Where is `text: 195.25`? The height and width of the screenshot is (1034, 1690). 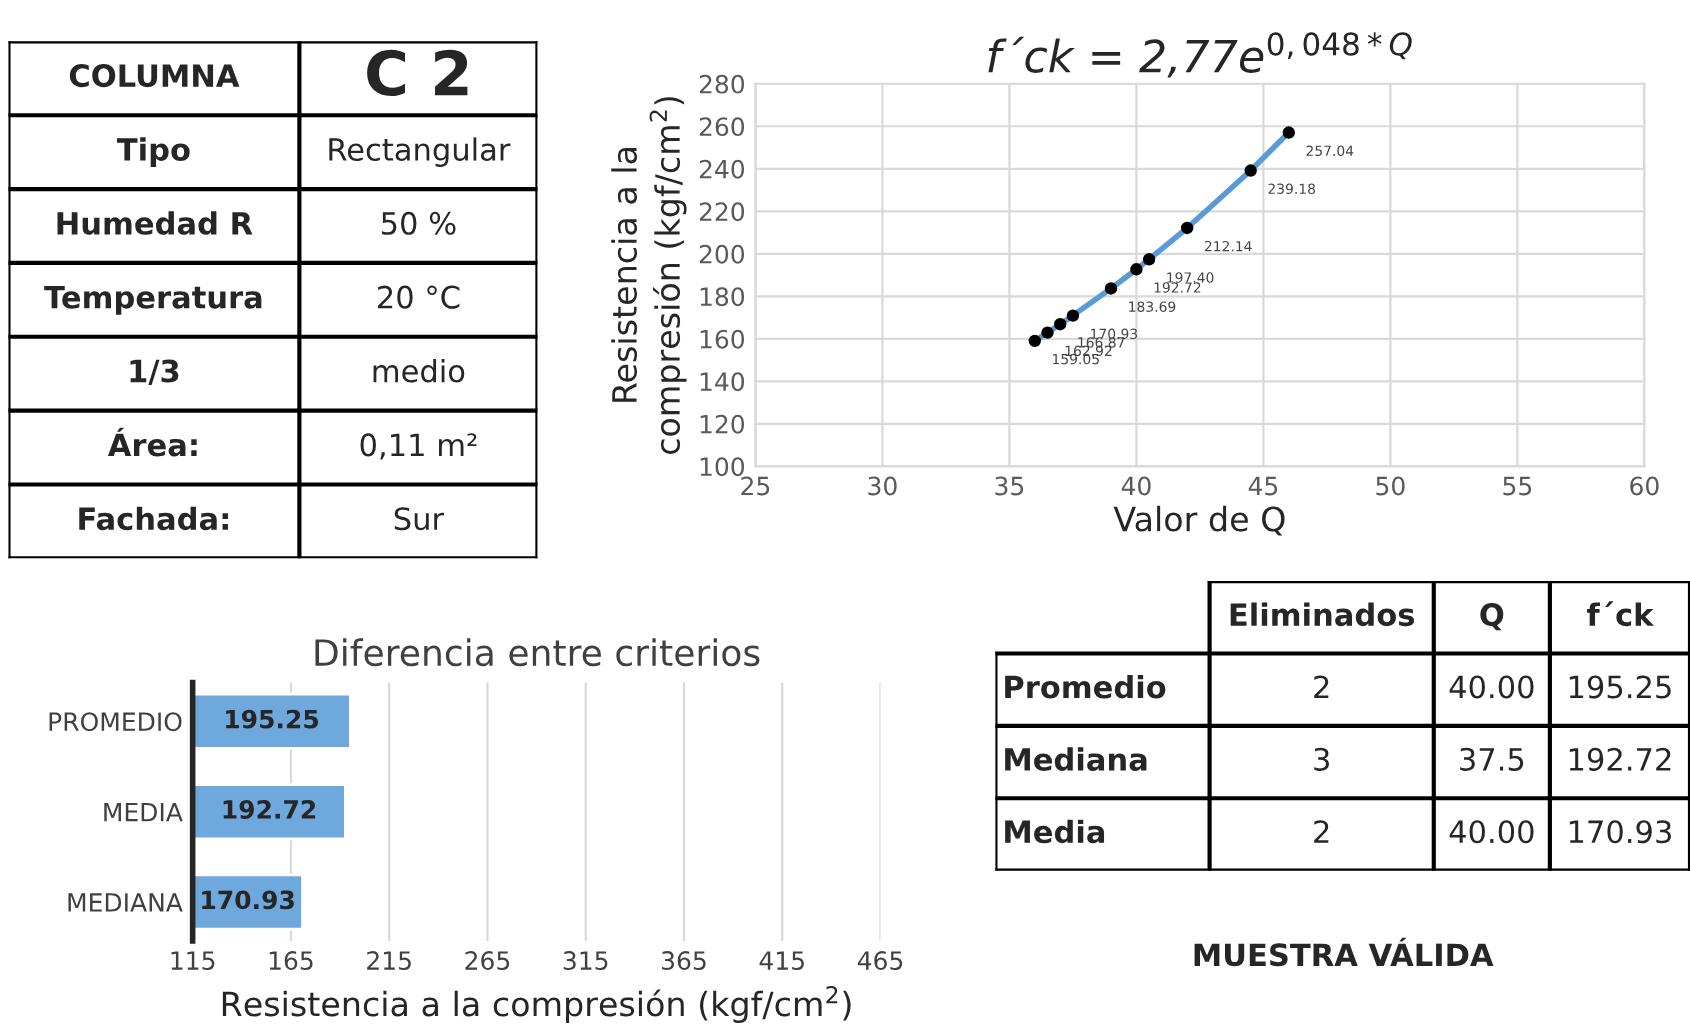
text: 195.25 is located at coordinates (1620, 687).